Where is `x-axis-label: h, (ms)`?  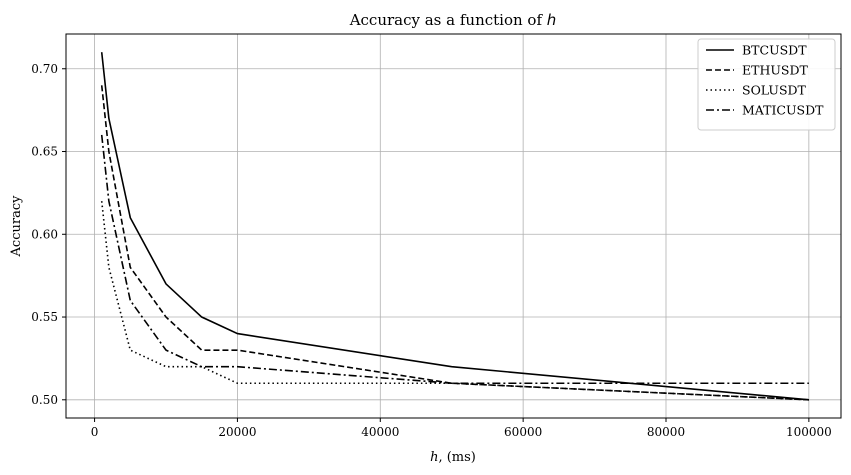
x-axis-label: h, (ms) is located at coordinates (453, 457).